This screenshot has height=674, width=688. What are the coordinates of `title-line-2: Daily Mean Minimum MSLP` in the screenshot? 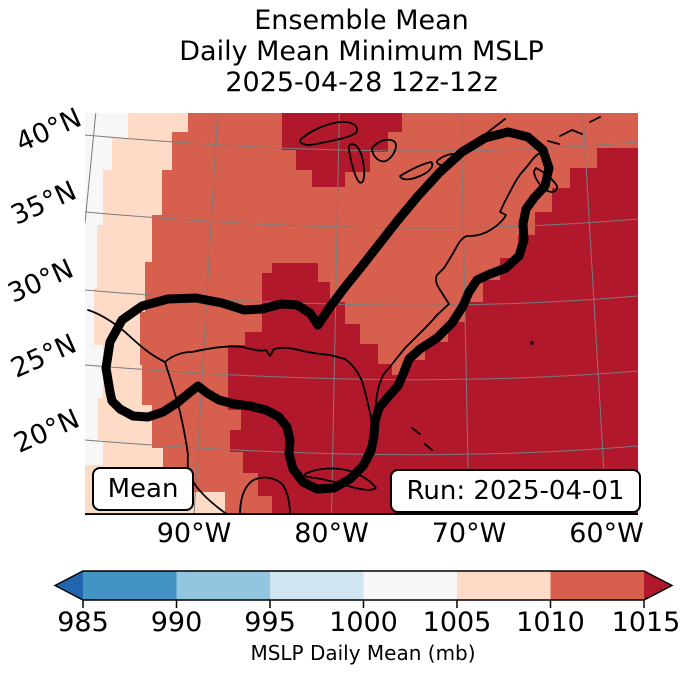 It's located at (361, 51).